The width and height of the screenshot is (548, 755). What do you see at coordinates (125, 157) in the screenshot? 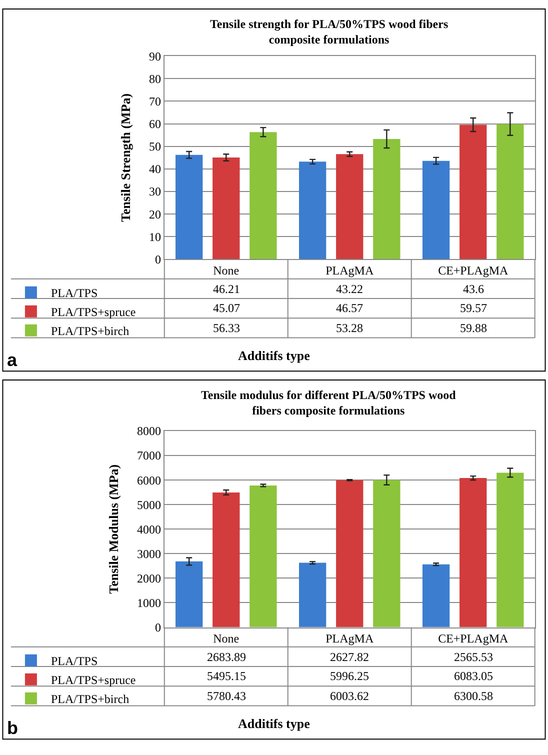
I see `y-axis-title: Tensile Strength (MPa)` at bounding box center [125, 157].